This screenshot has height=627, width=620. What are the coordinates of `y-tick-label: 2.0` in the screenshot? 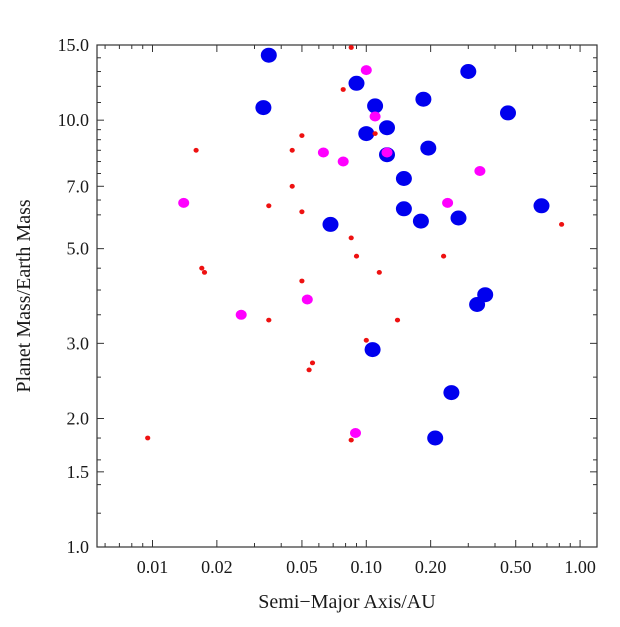 It's located at (78, 419).